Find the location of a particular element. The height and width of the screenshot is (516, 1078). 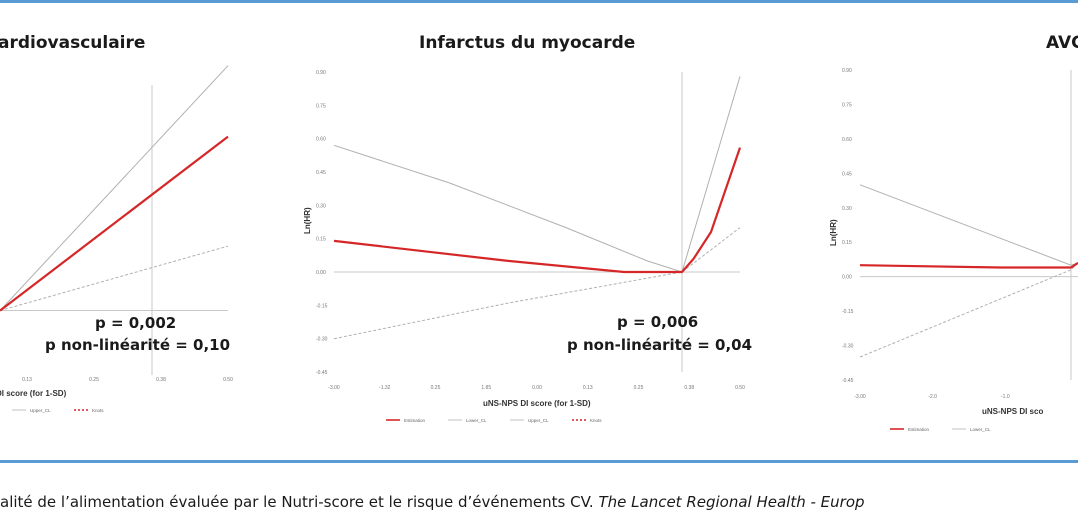

x-tick-label: 1.85 is located at coordinates (486, 388).